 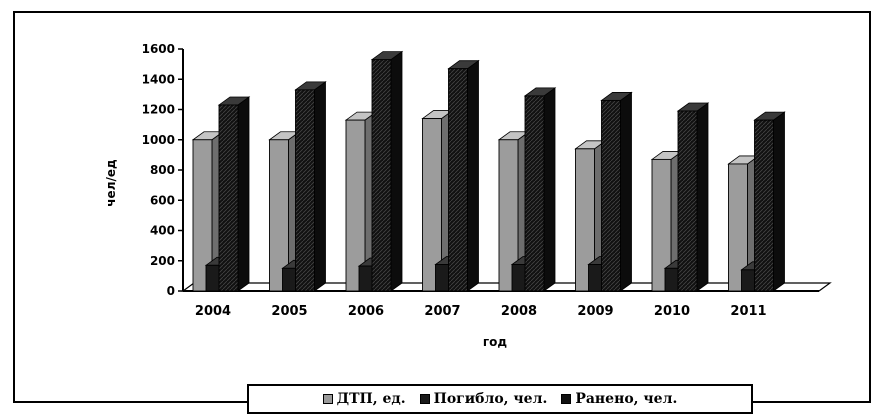 What do you see at coordinates (595, 311) in the screenshot?
I see `x-tick-label: 2009` at bounding box center [595, 311].